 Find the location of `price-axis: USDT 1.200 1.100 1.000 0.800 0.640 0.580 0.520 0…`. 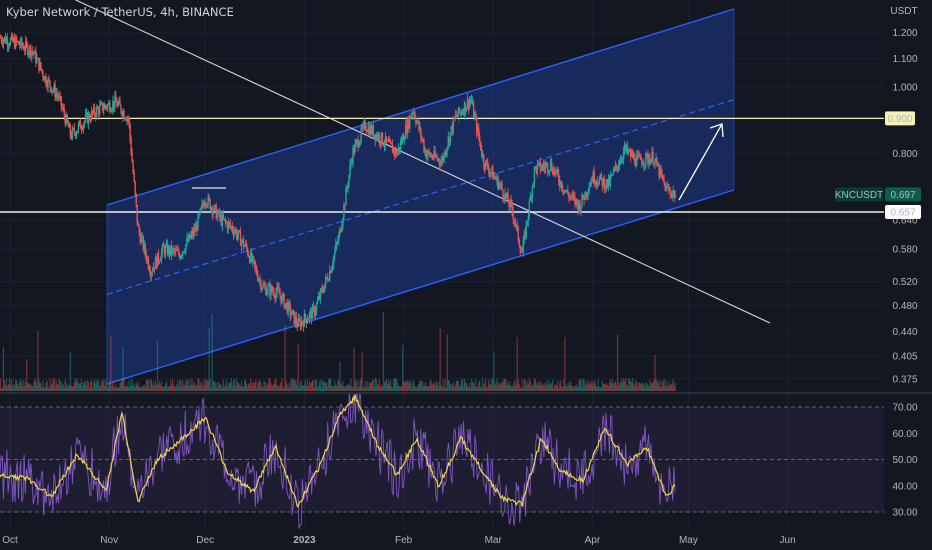

price-axis: USDT 1.200 1.100 1.000 0.800 0.640 0.580 0.520 0… is located at coordinates (904, 195).